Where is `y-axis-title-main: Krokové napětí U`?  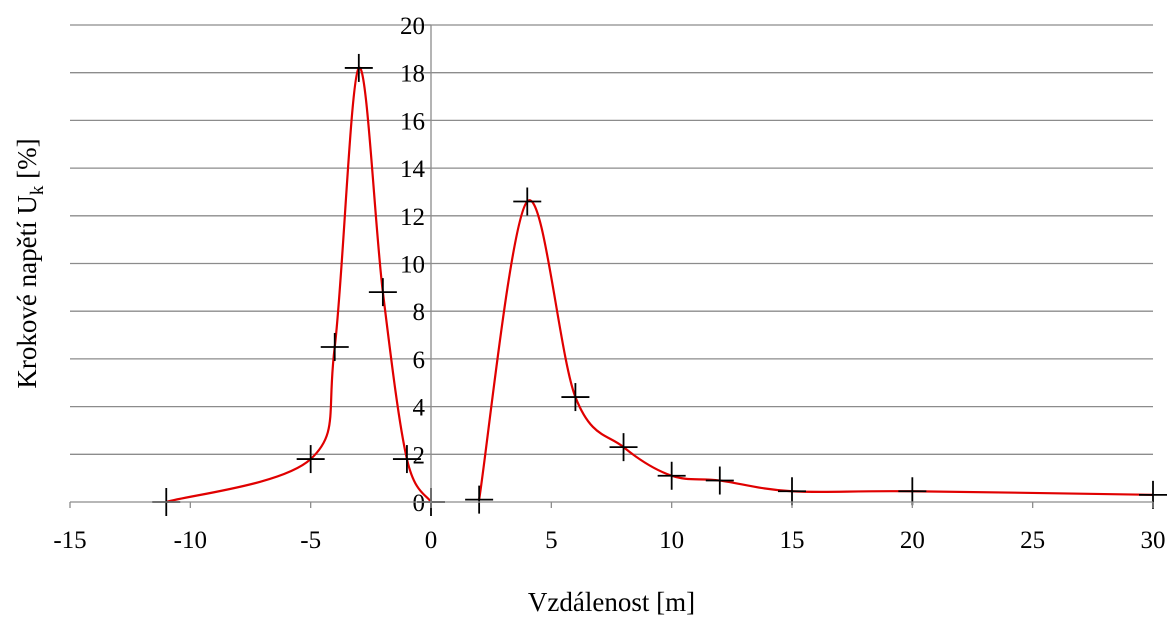 y-axis-title-main: Krokové napětí U is located at coordinates (27, 291).